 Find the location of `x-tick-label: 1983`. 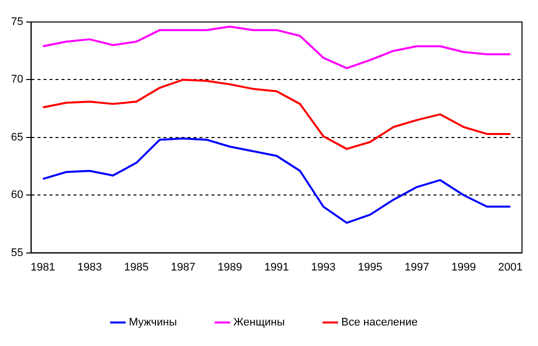

x-tick-label: 1983 is located at coordinates (89, 267).